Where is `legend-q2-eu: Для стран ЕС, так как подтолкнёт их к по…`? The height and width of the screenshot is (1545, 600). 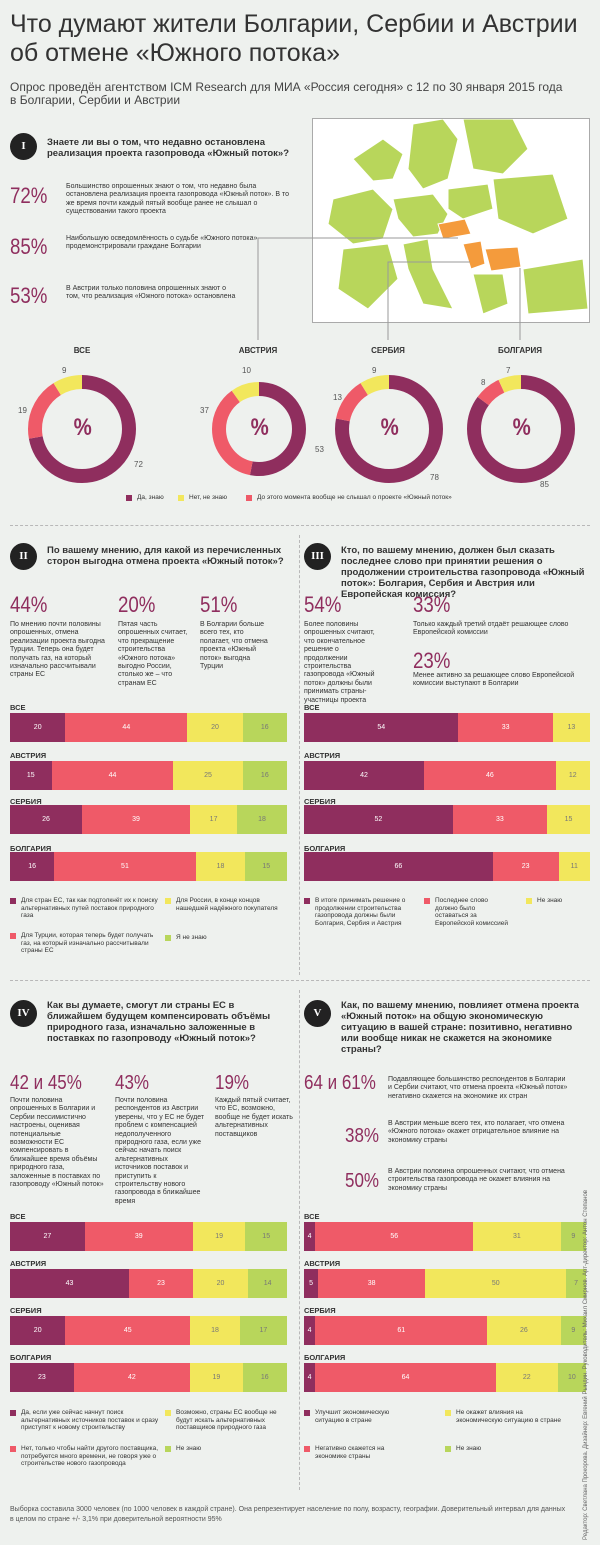
legend-q2-eu: Для стран ЕС, так как подтолкнёт их к по… is located at coordinates (89, 908).